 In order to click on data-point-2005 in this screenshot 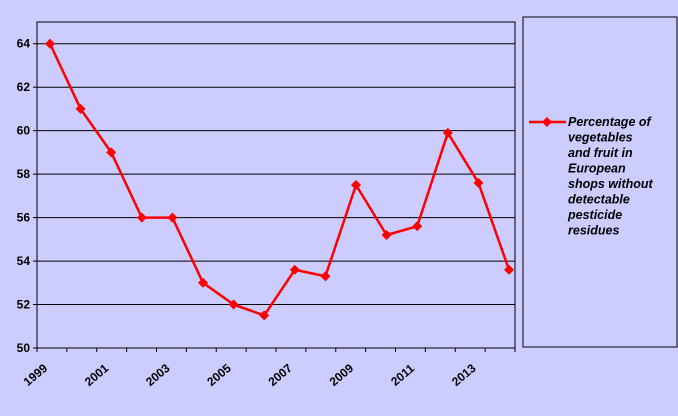, I will do `click(233, 304)`.